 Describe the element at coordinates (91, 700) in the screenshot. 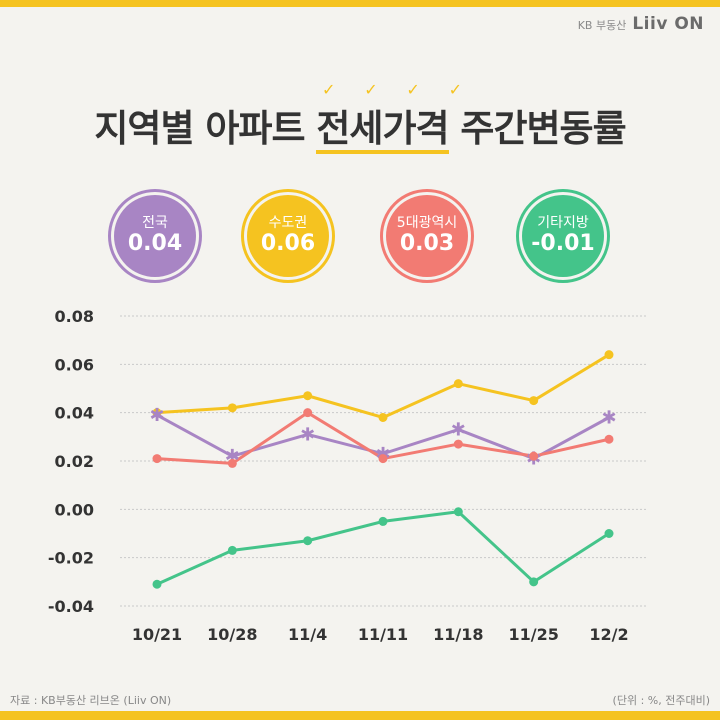

I see `source-note: 자료 : KB부동산 리브온 (Liiv ON)` at that location.